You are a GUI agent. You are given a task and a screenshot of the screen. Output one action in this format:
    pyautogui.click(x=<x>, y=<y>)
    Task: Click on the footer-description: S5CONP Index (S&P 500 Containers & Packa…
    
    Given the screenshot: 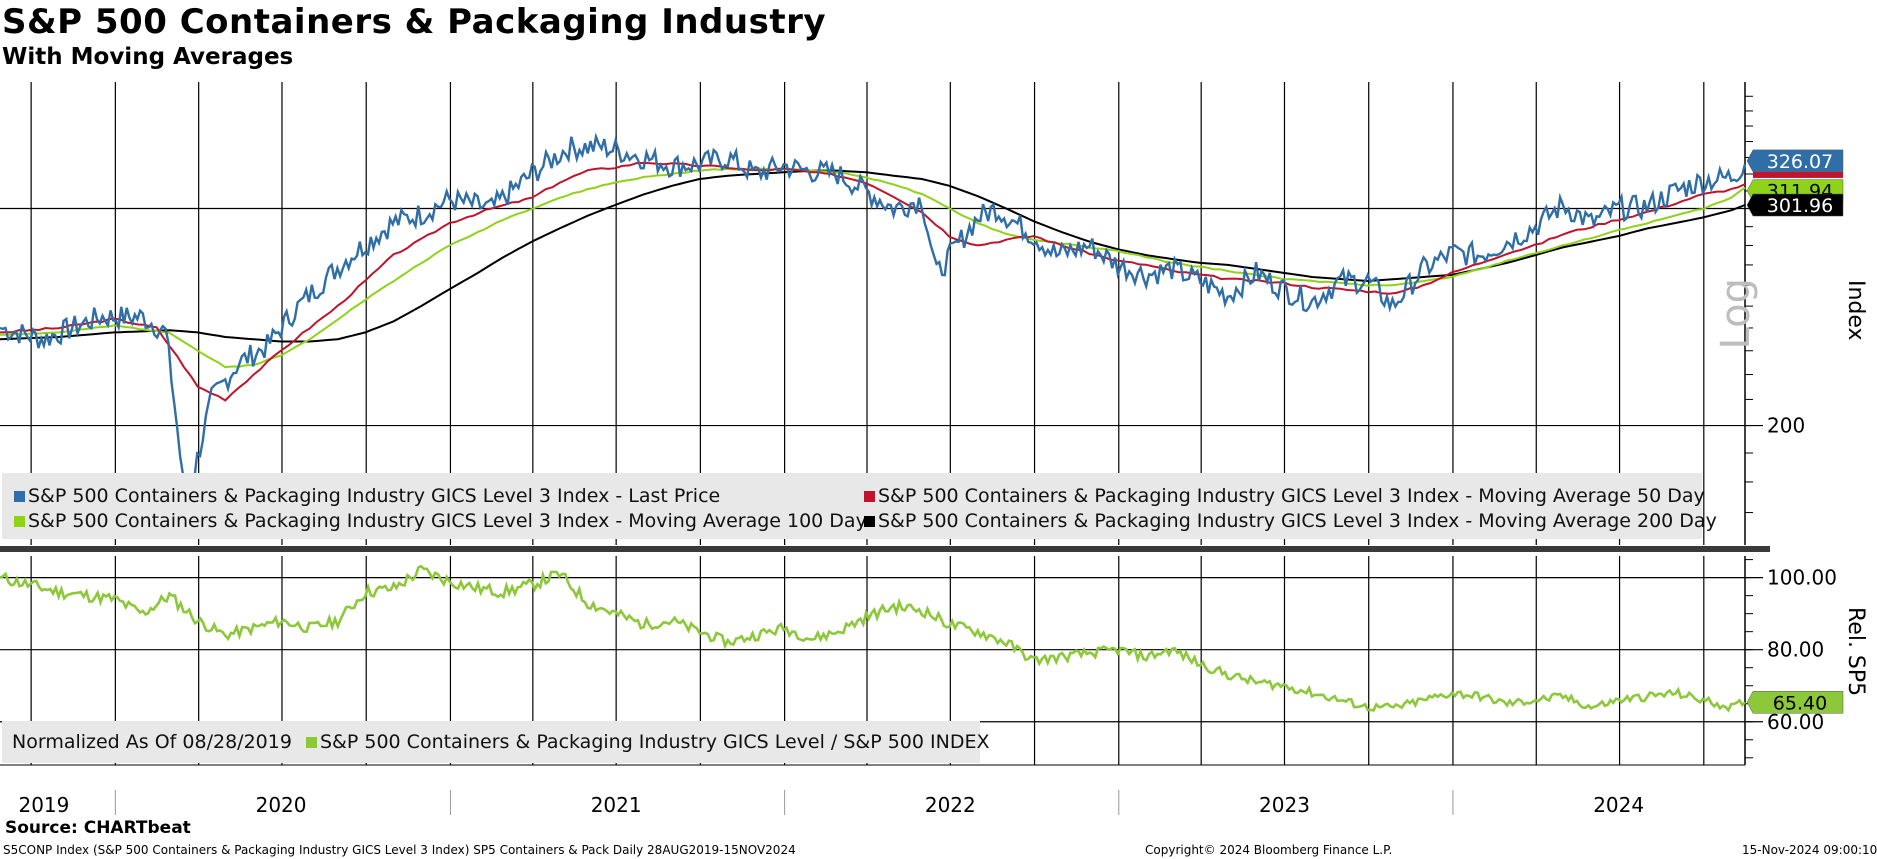 What is the action you would take?
    pyautogui.click(x=399, y=850)
    